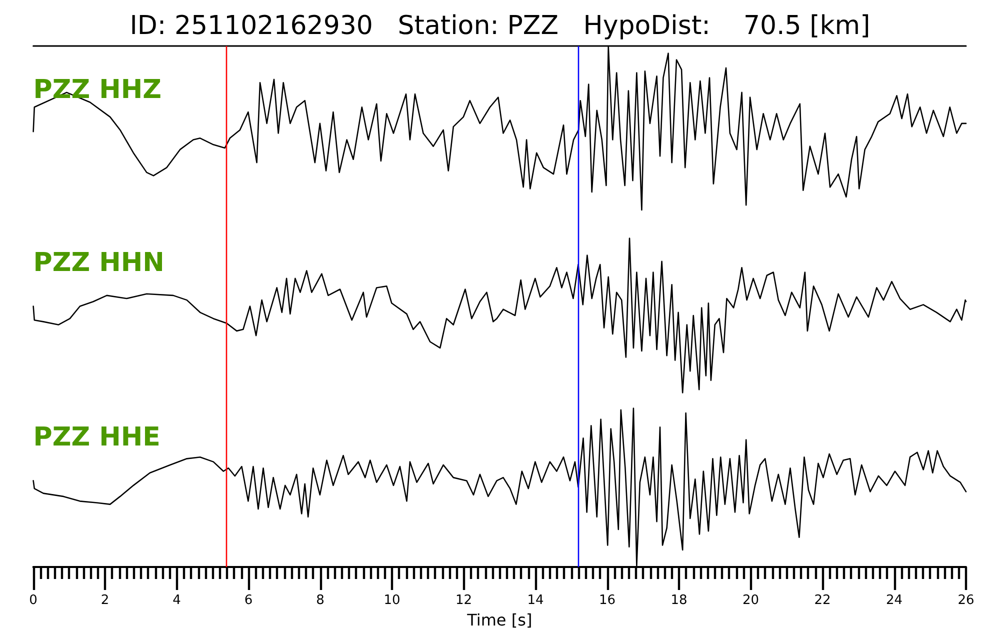 This screenshot has height=640, width=1000. What do you see at coordinates (894, 600) in the screenshot?
I see `x-tick-label: 24` at bounding box center [894, 600].